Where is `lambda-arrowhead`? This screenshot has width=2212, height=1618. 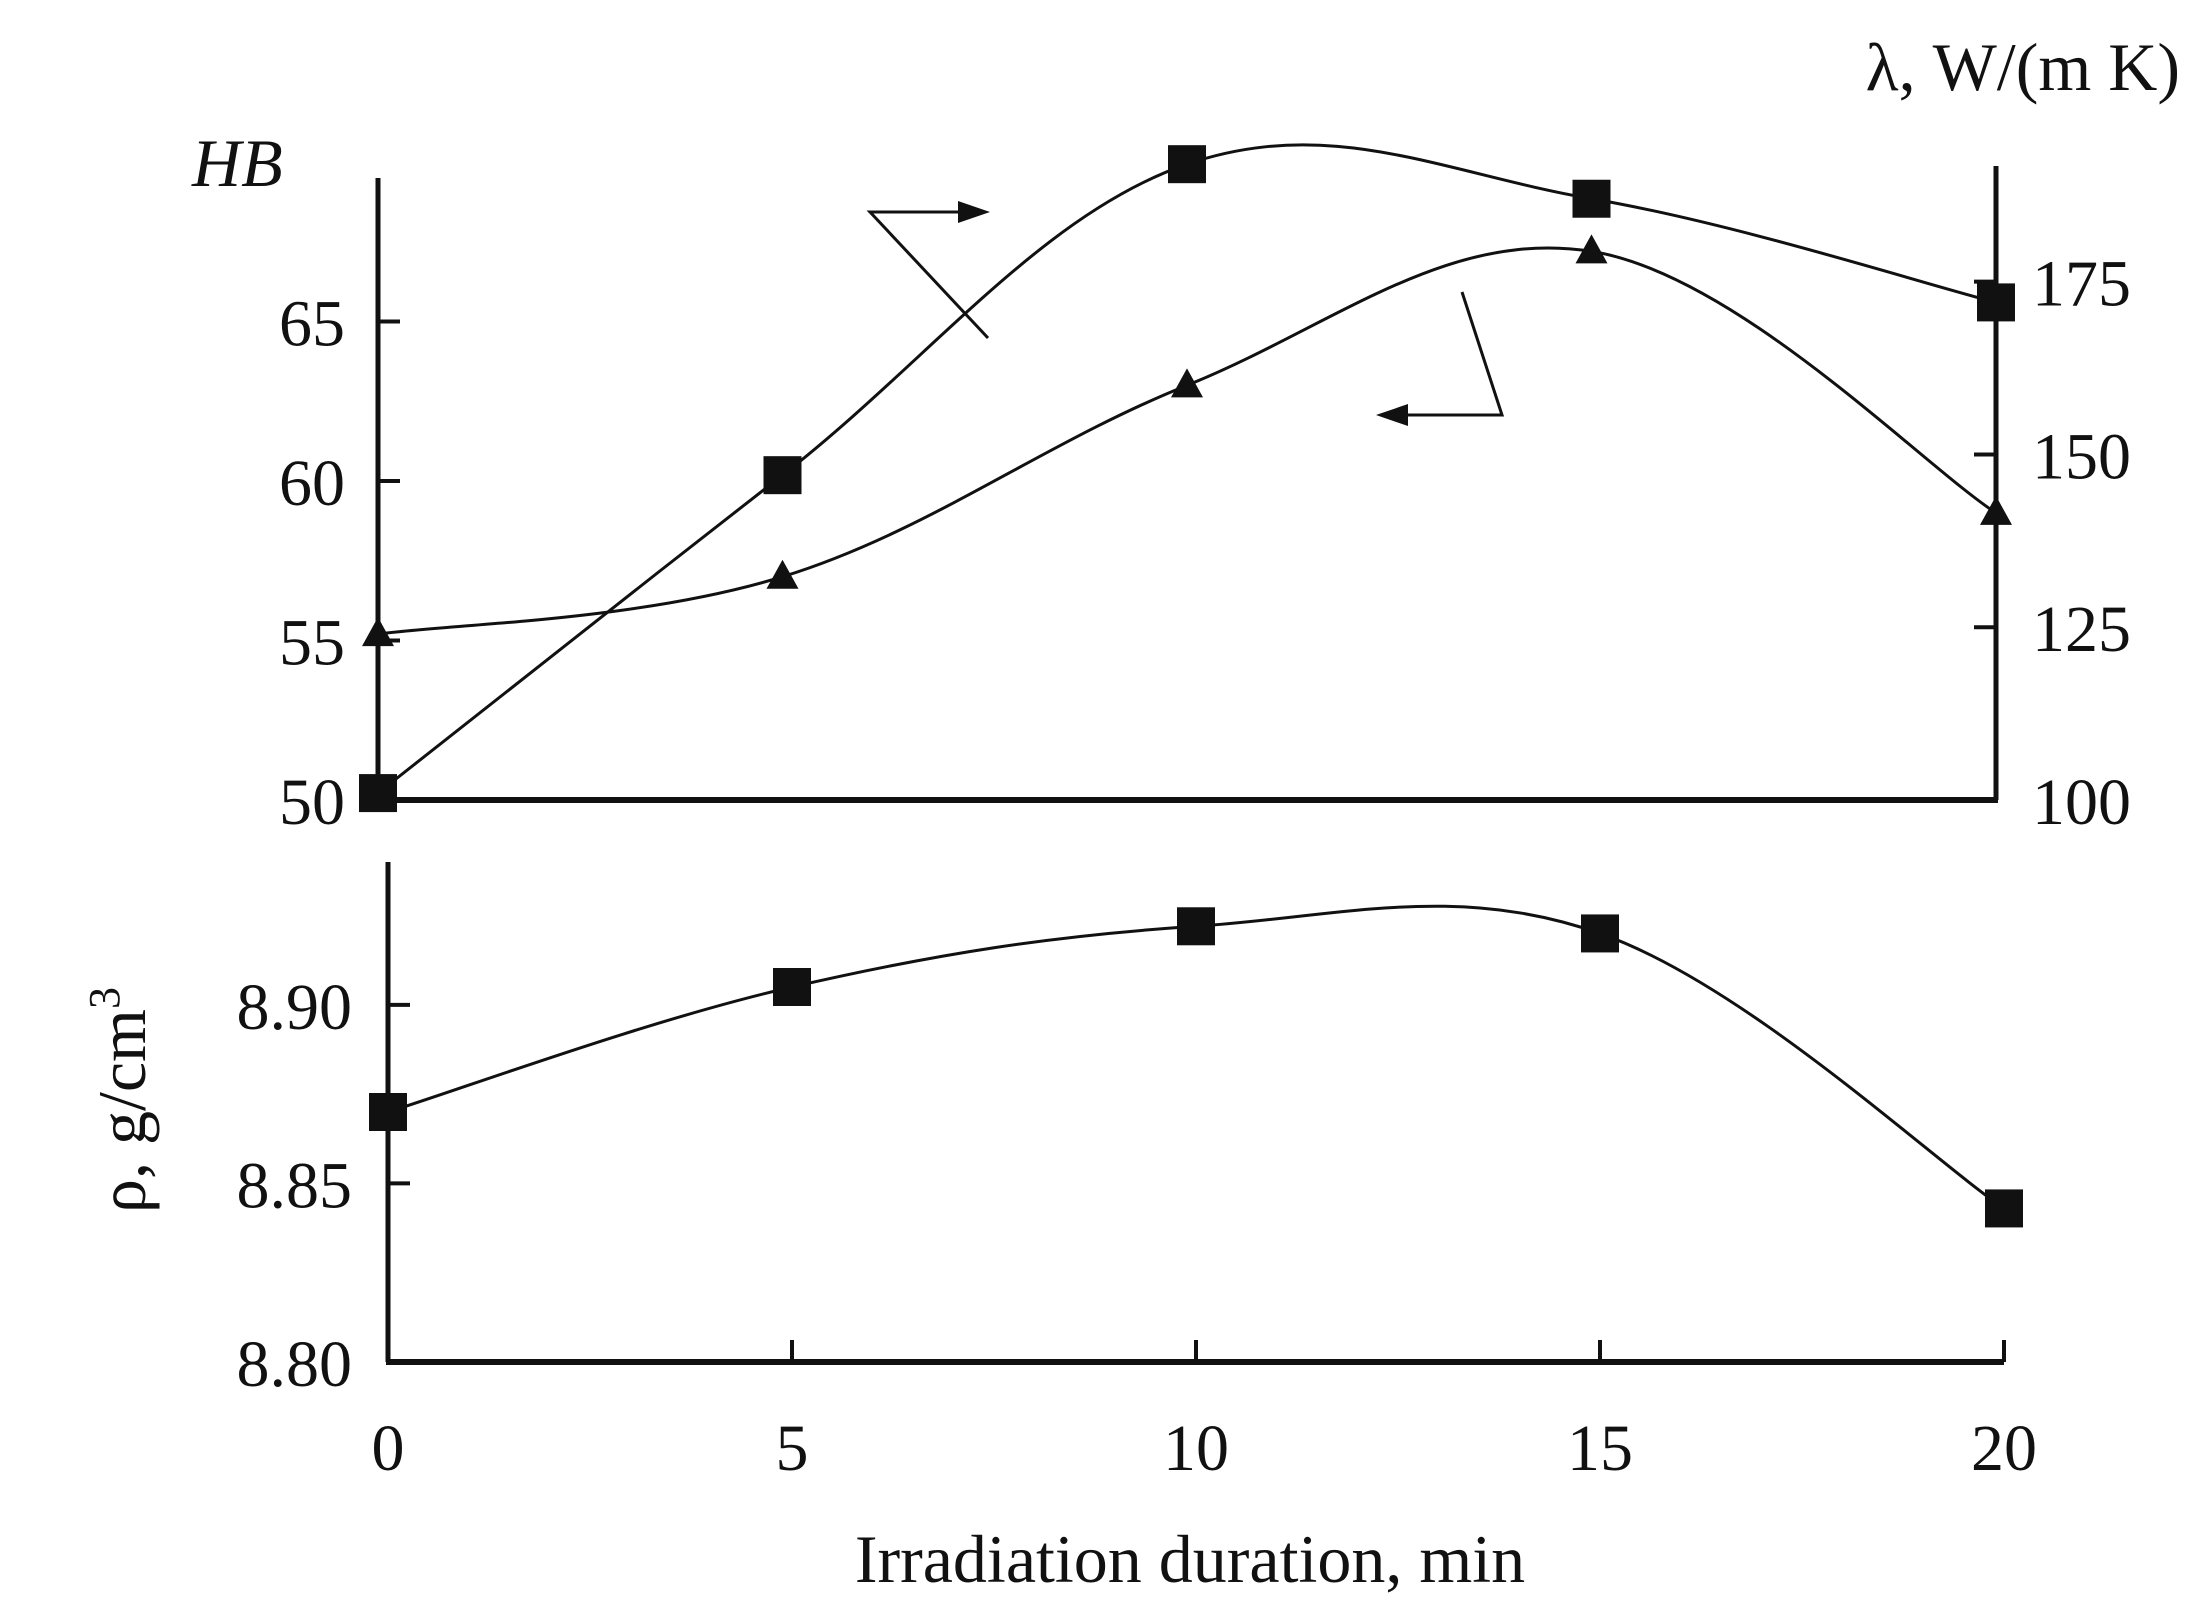
lambda-arrowhead is located at coordinates (974, 212).